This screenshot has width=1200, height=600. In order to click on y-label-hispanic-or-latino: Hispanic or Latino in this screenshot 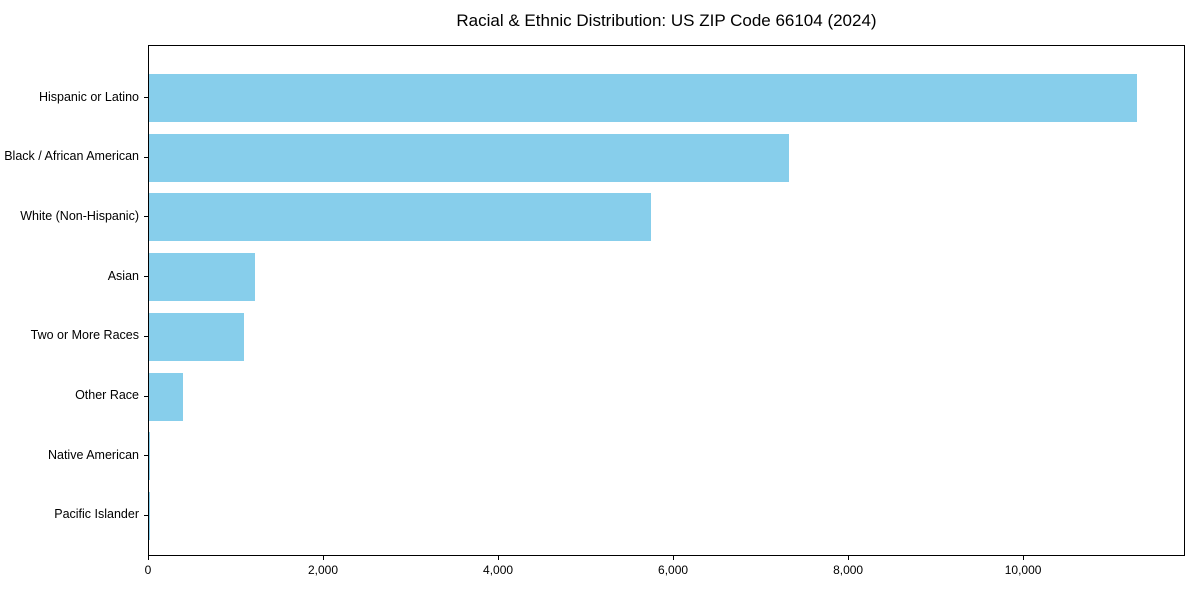, I will do `click(88, 96)`.